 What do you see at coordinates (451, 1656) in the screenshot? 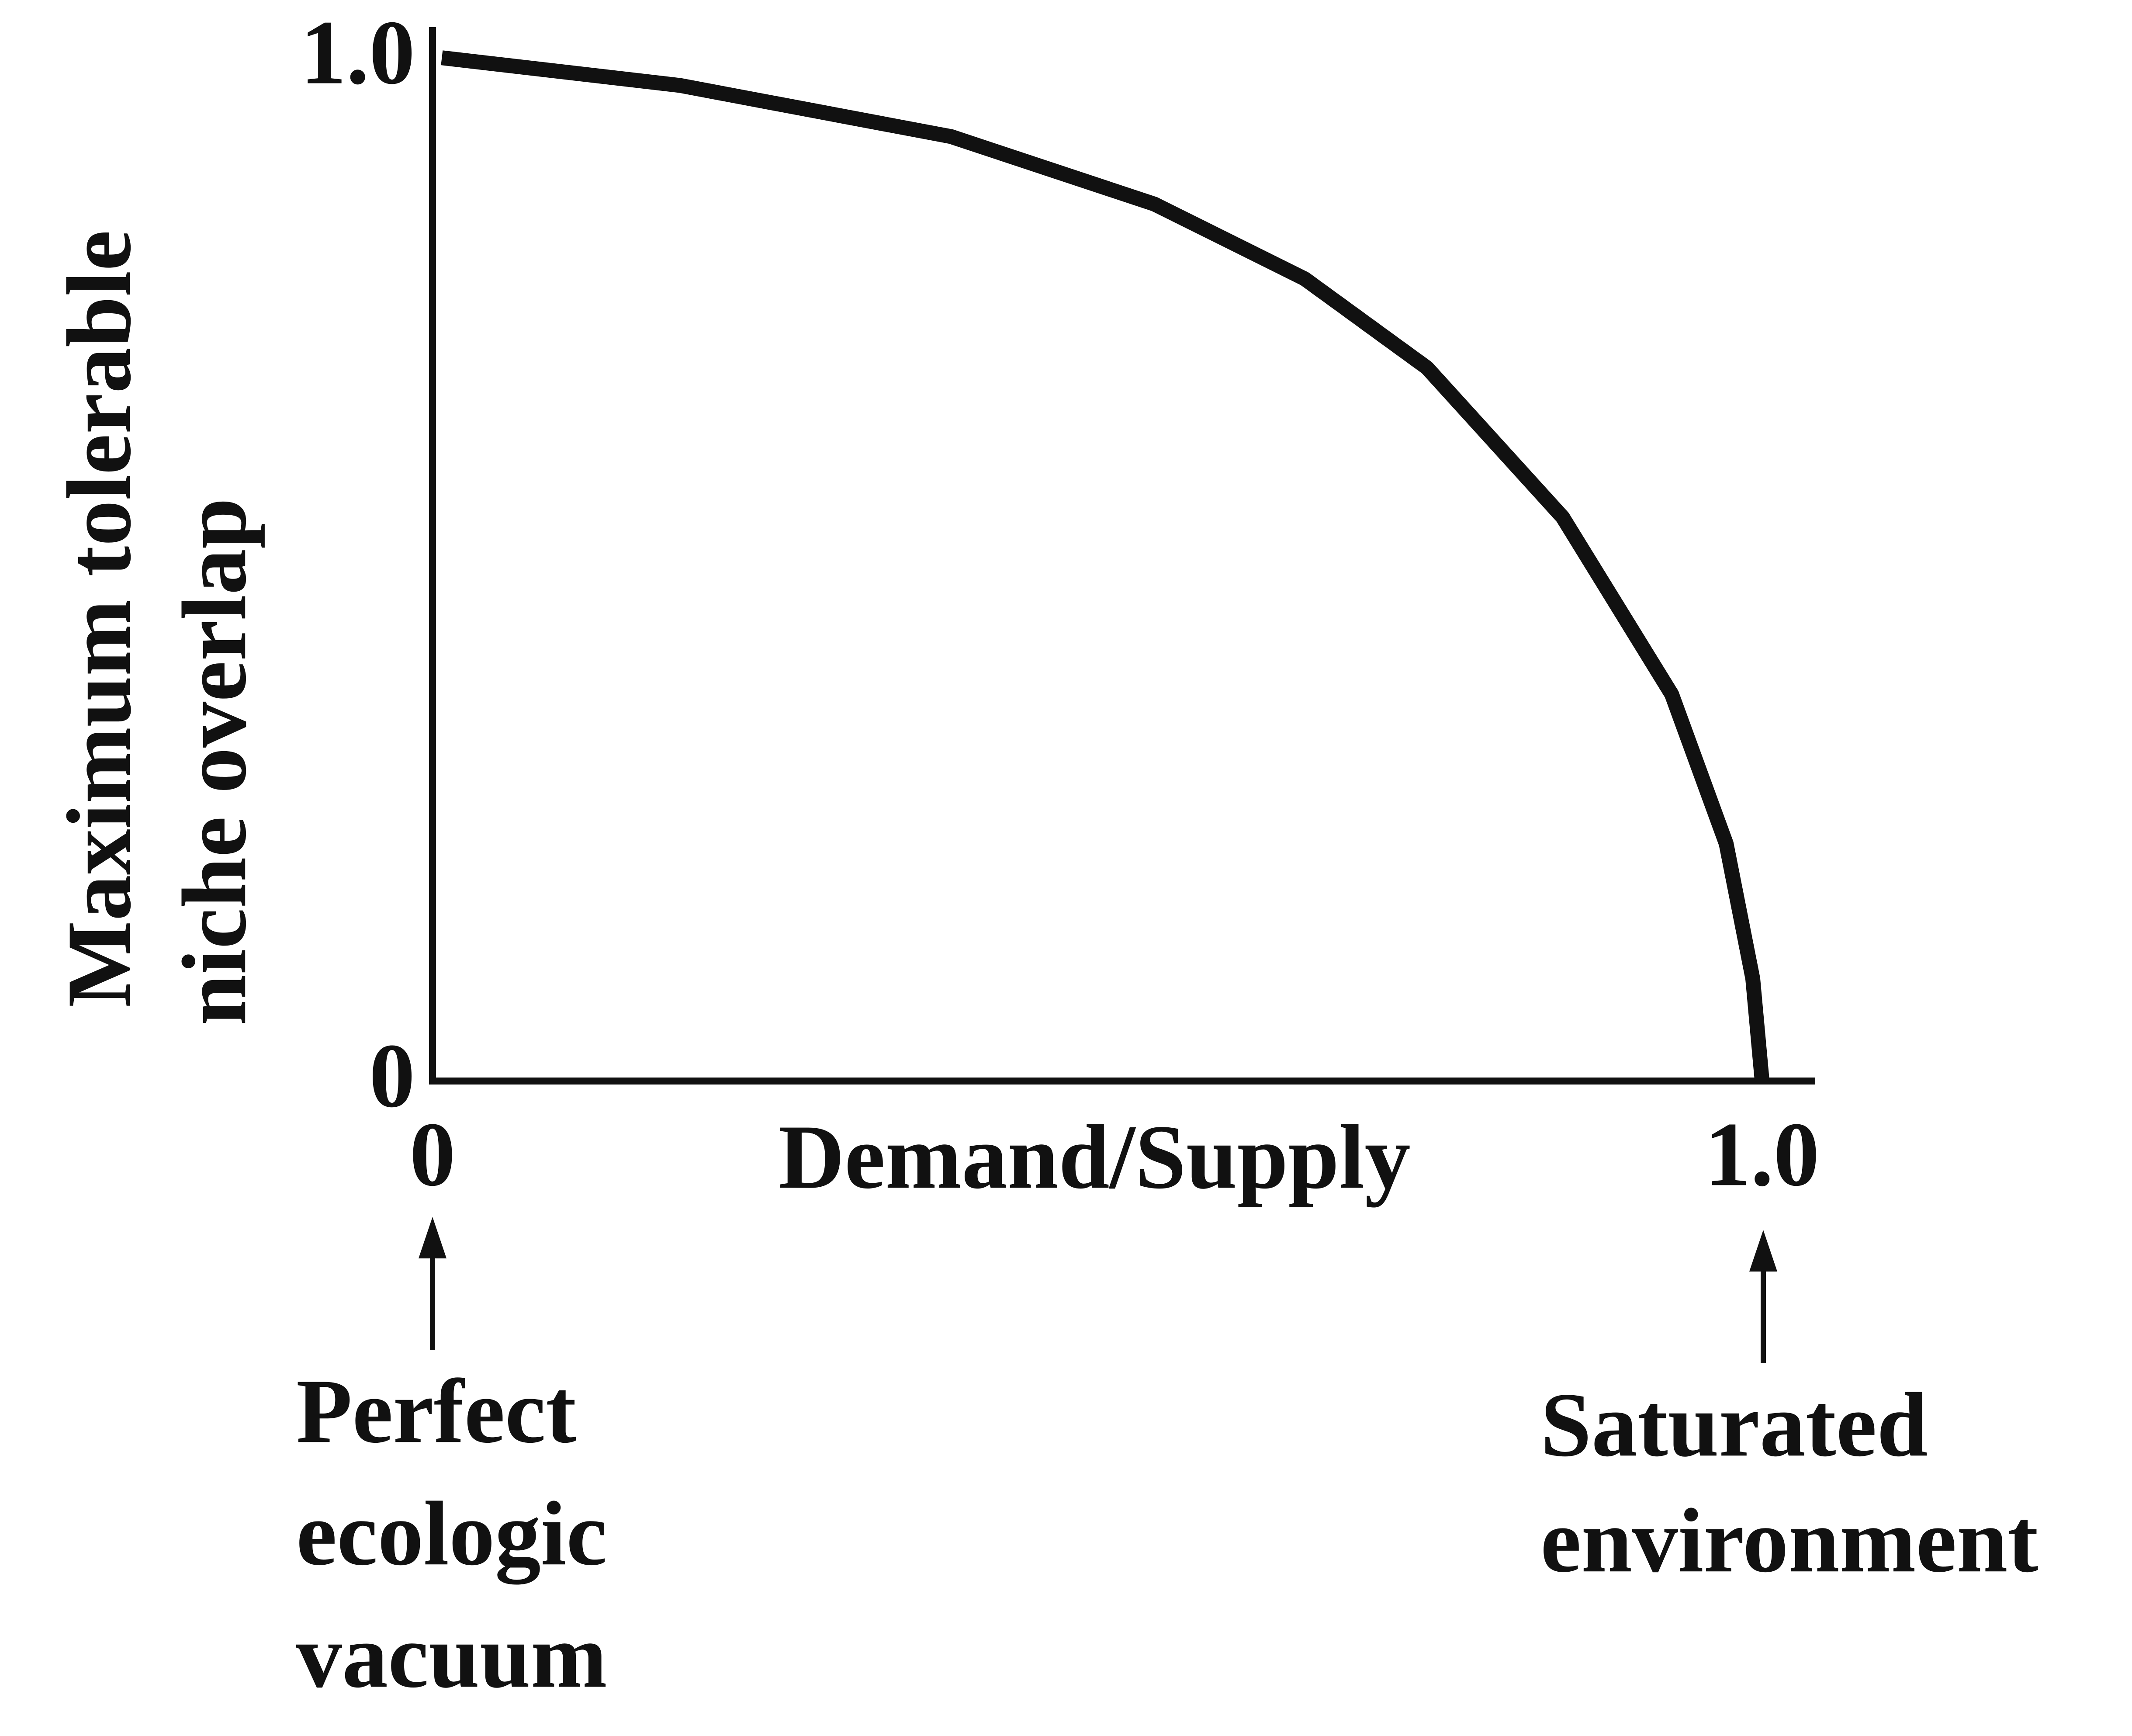
I see `annotation: vacuum` at bounding box center [451, 1656].